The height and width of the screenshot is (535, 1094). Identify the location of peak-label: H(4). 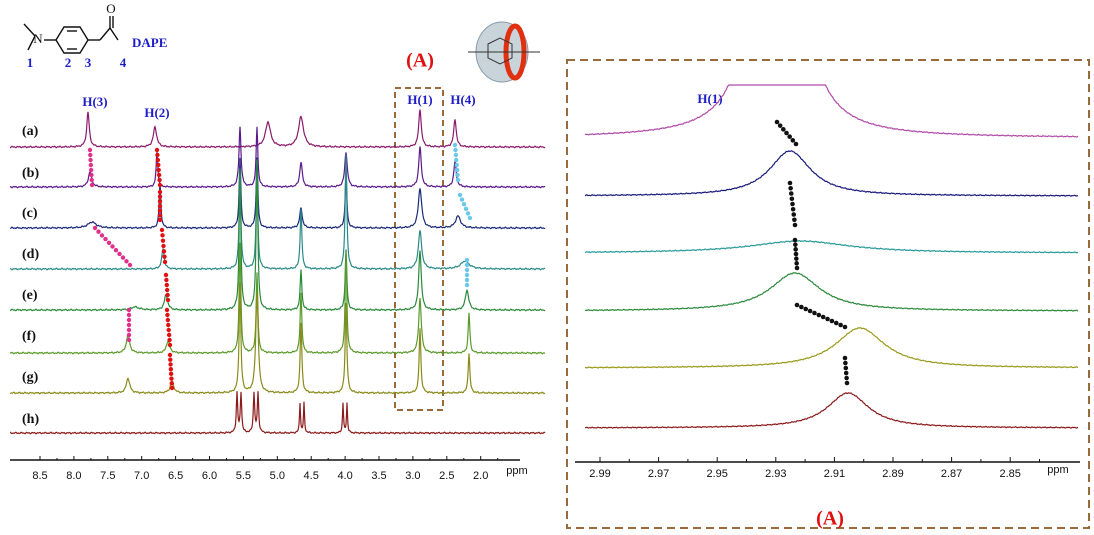
(462, 99).